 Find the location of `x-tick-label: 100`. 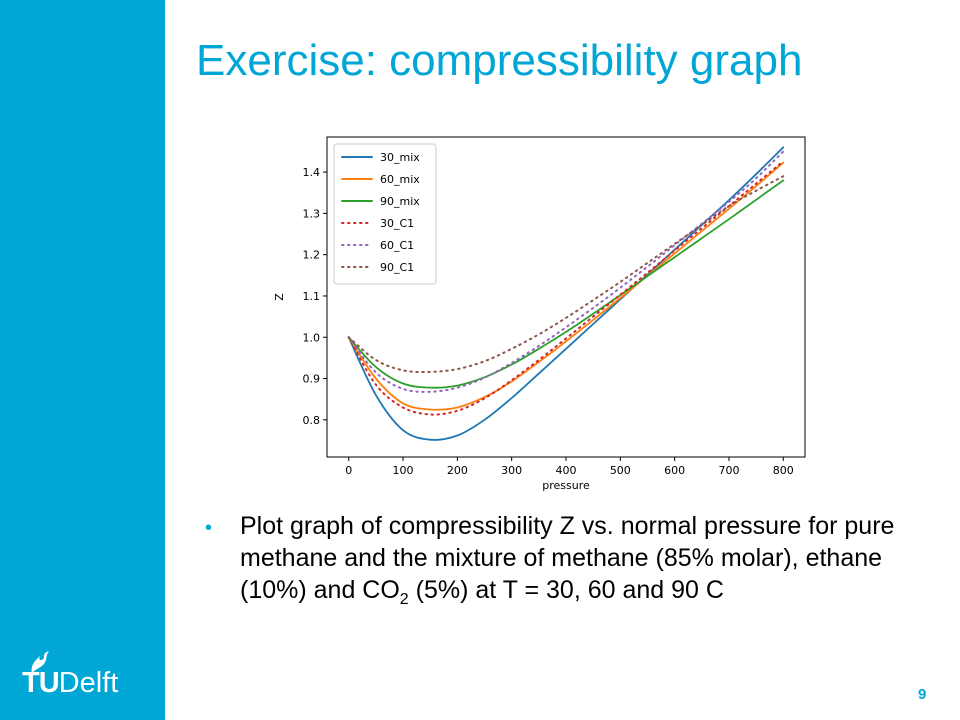

x-tick-label: 100 is located at coordinates (403, 470).